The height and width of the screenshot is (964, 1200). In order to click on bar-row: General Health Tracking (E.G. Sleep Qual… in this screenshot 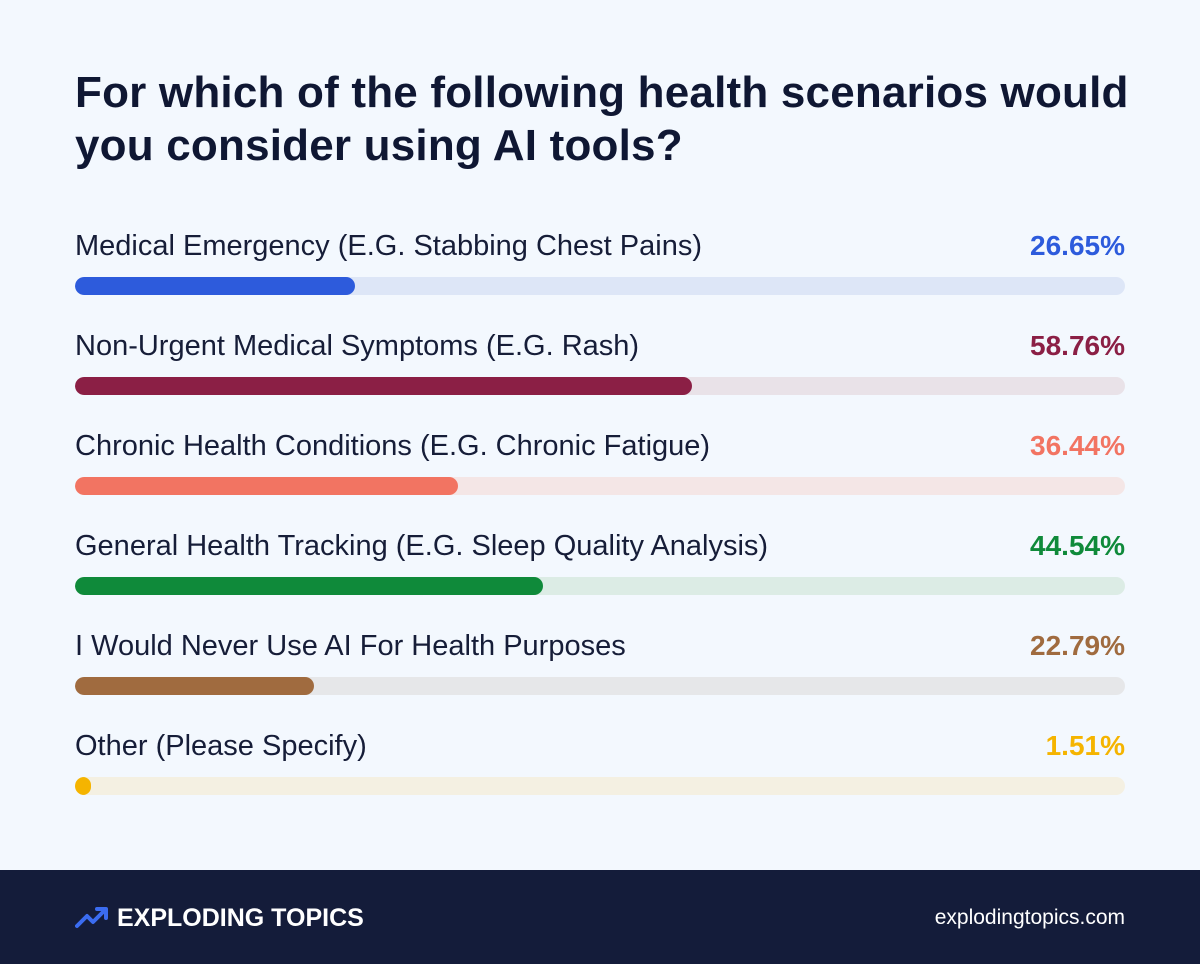, I will do `click(600, 572)`.